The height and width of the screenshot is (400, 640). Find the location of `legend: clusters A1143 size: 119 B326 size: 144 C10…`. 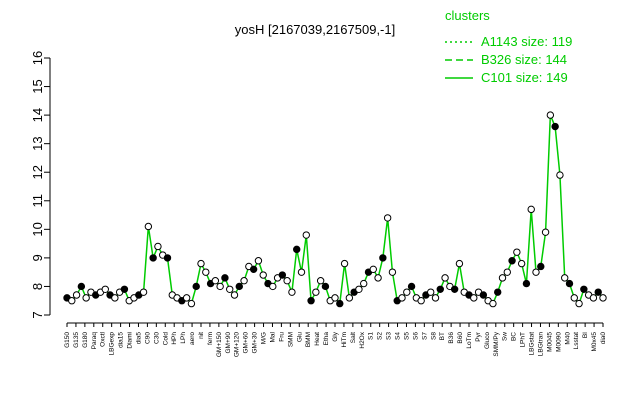

legend: clusters A1143 size: 119 B326 size: 144 C10… is located at coordinates (508, 46).